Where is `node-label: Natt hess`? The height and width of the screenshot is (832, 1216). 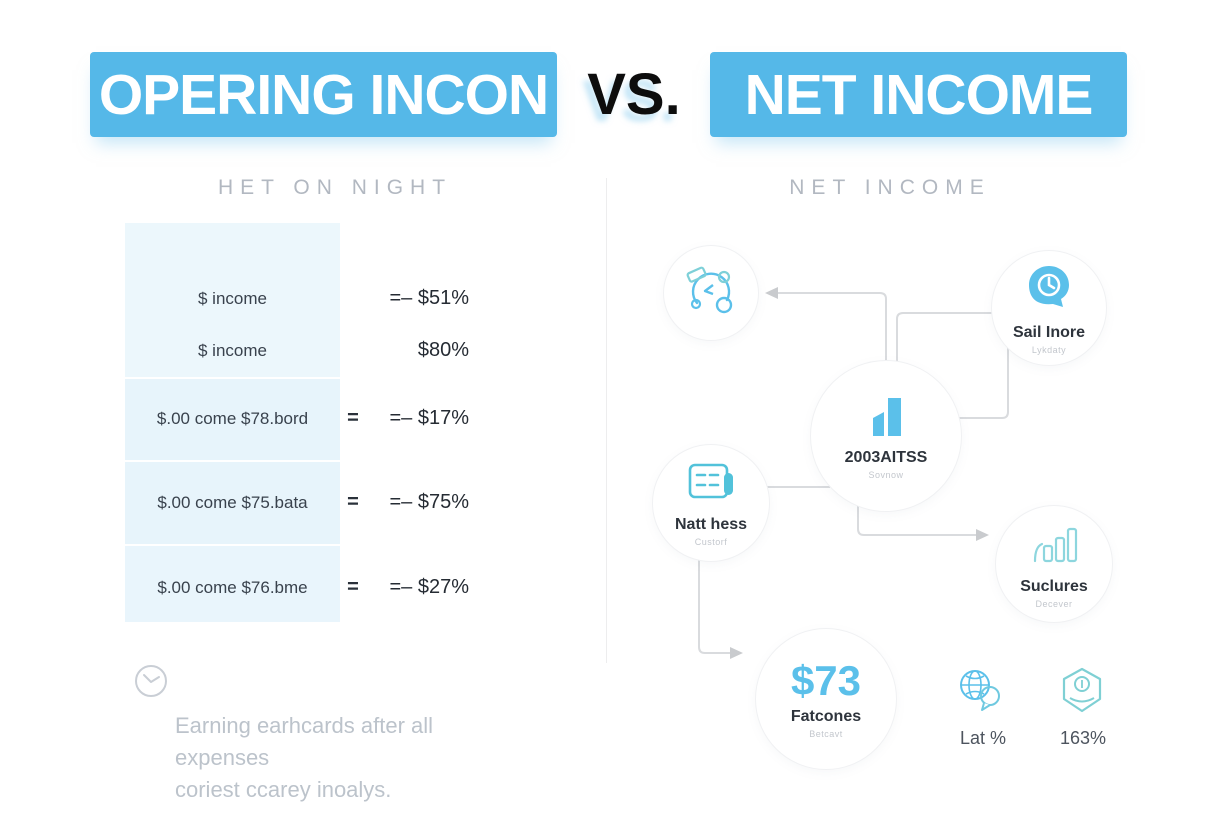
node-label: Natt hess is located at coordinates (711, 524).